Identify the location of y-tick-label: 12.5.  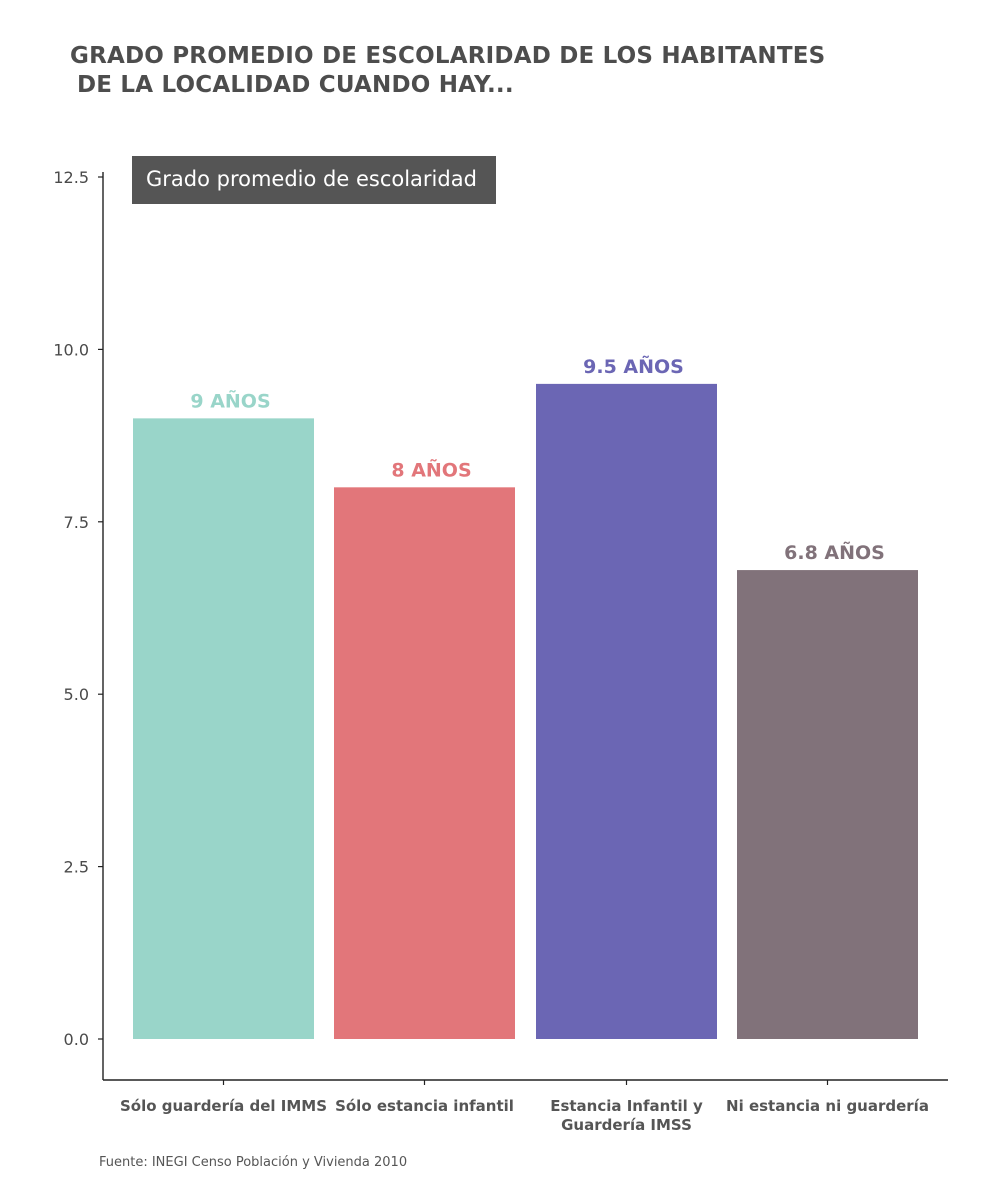
(71, 177).